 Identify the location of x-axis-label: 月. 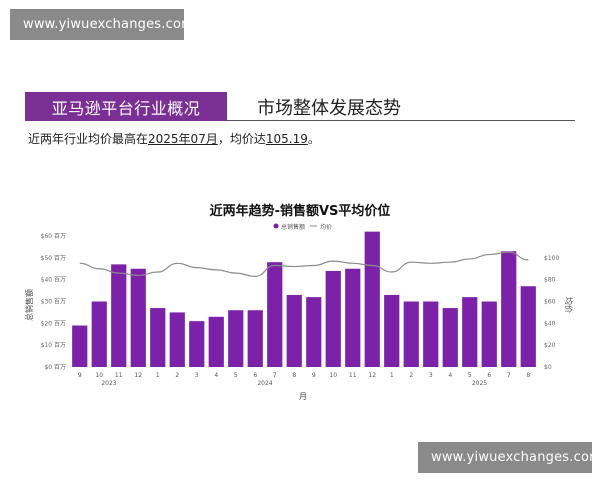
(303, 396).